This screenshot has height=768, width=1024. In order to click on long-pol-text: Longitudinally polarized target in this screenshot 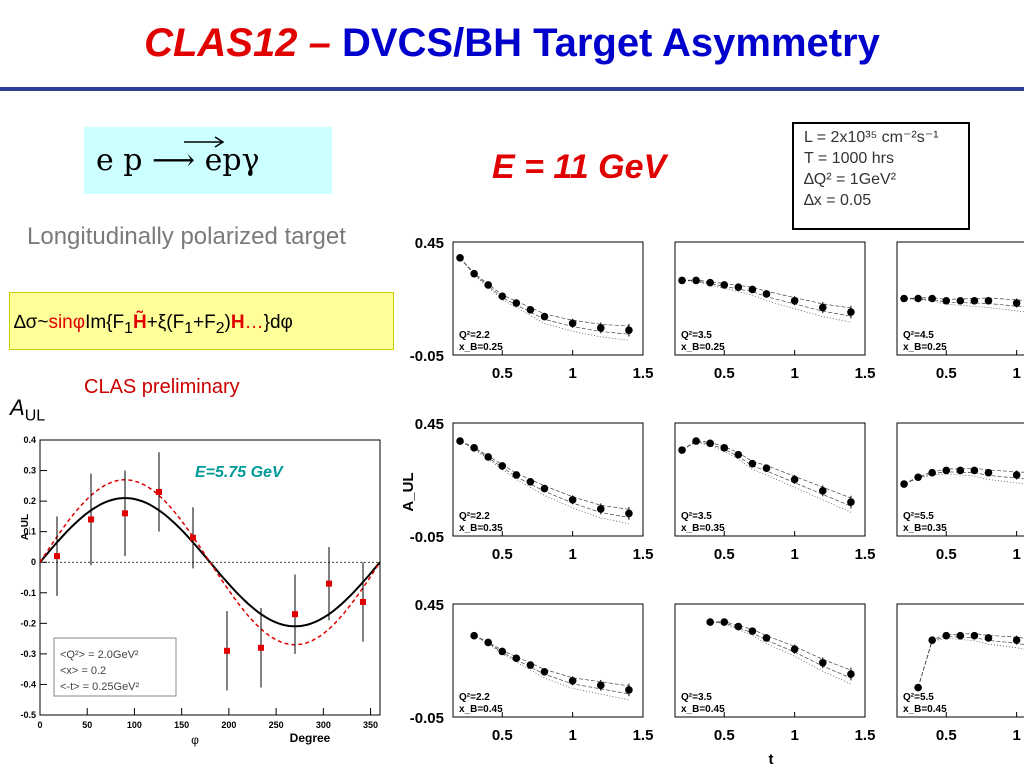, I will do `click(186, 236)`.